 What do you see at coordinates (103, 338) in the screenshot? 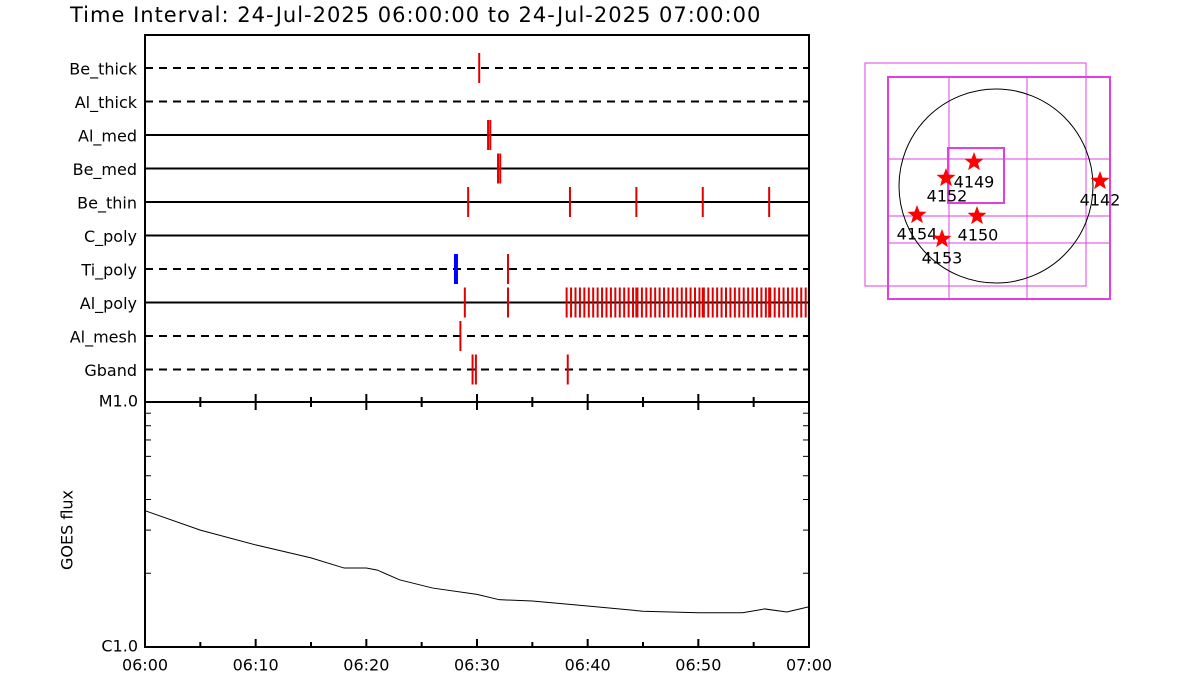
I see `row-label: Al_mesh` at bounding box center [103, 338].